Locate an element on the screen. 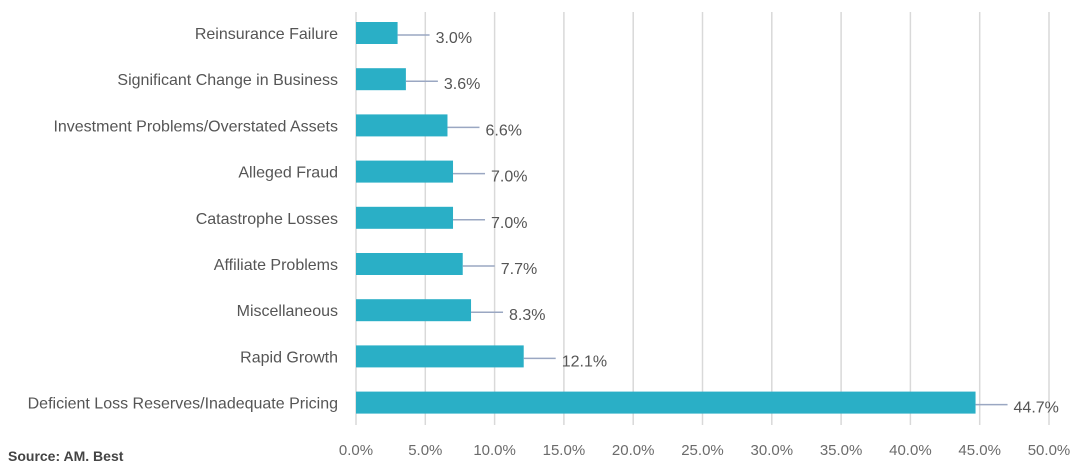 The width and height of the screenshot is (1076, 468). x-tick-label: 50.0% is located at coordinates (1049, 450).